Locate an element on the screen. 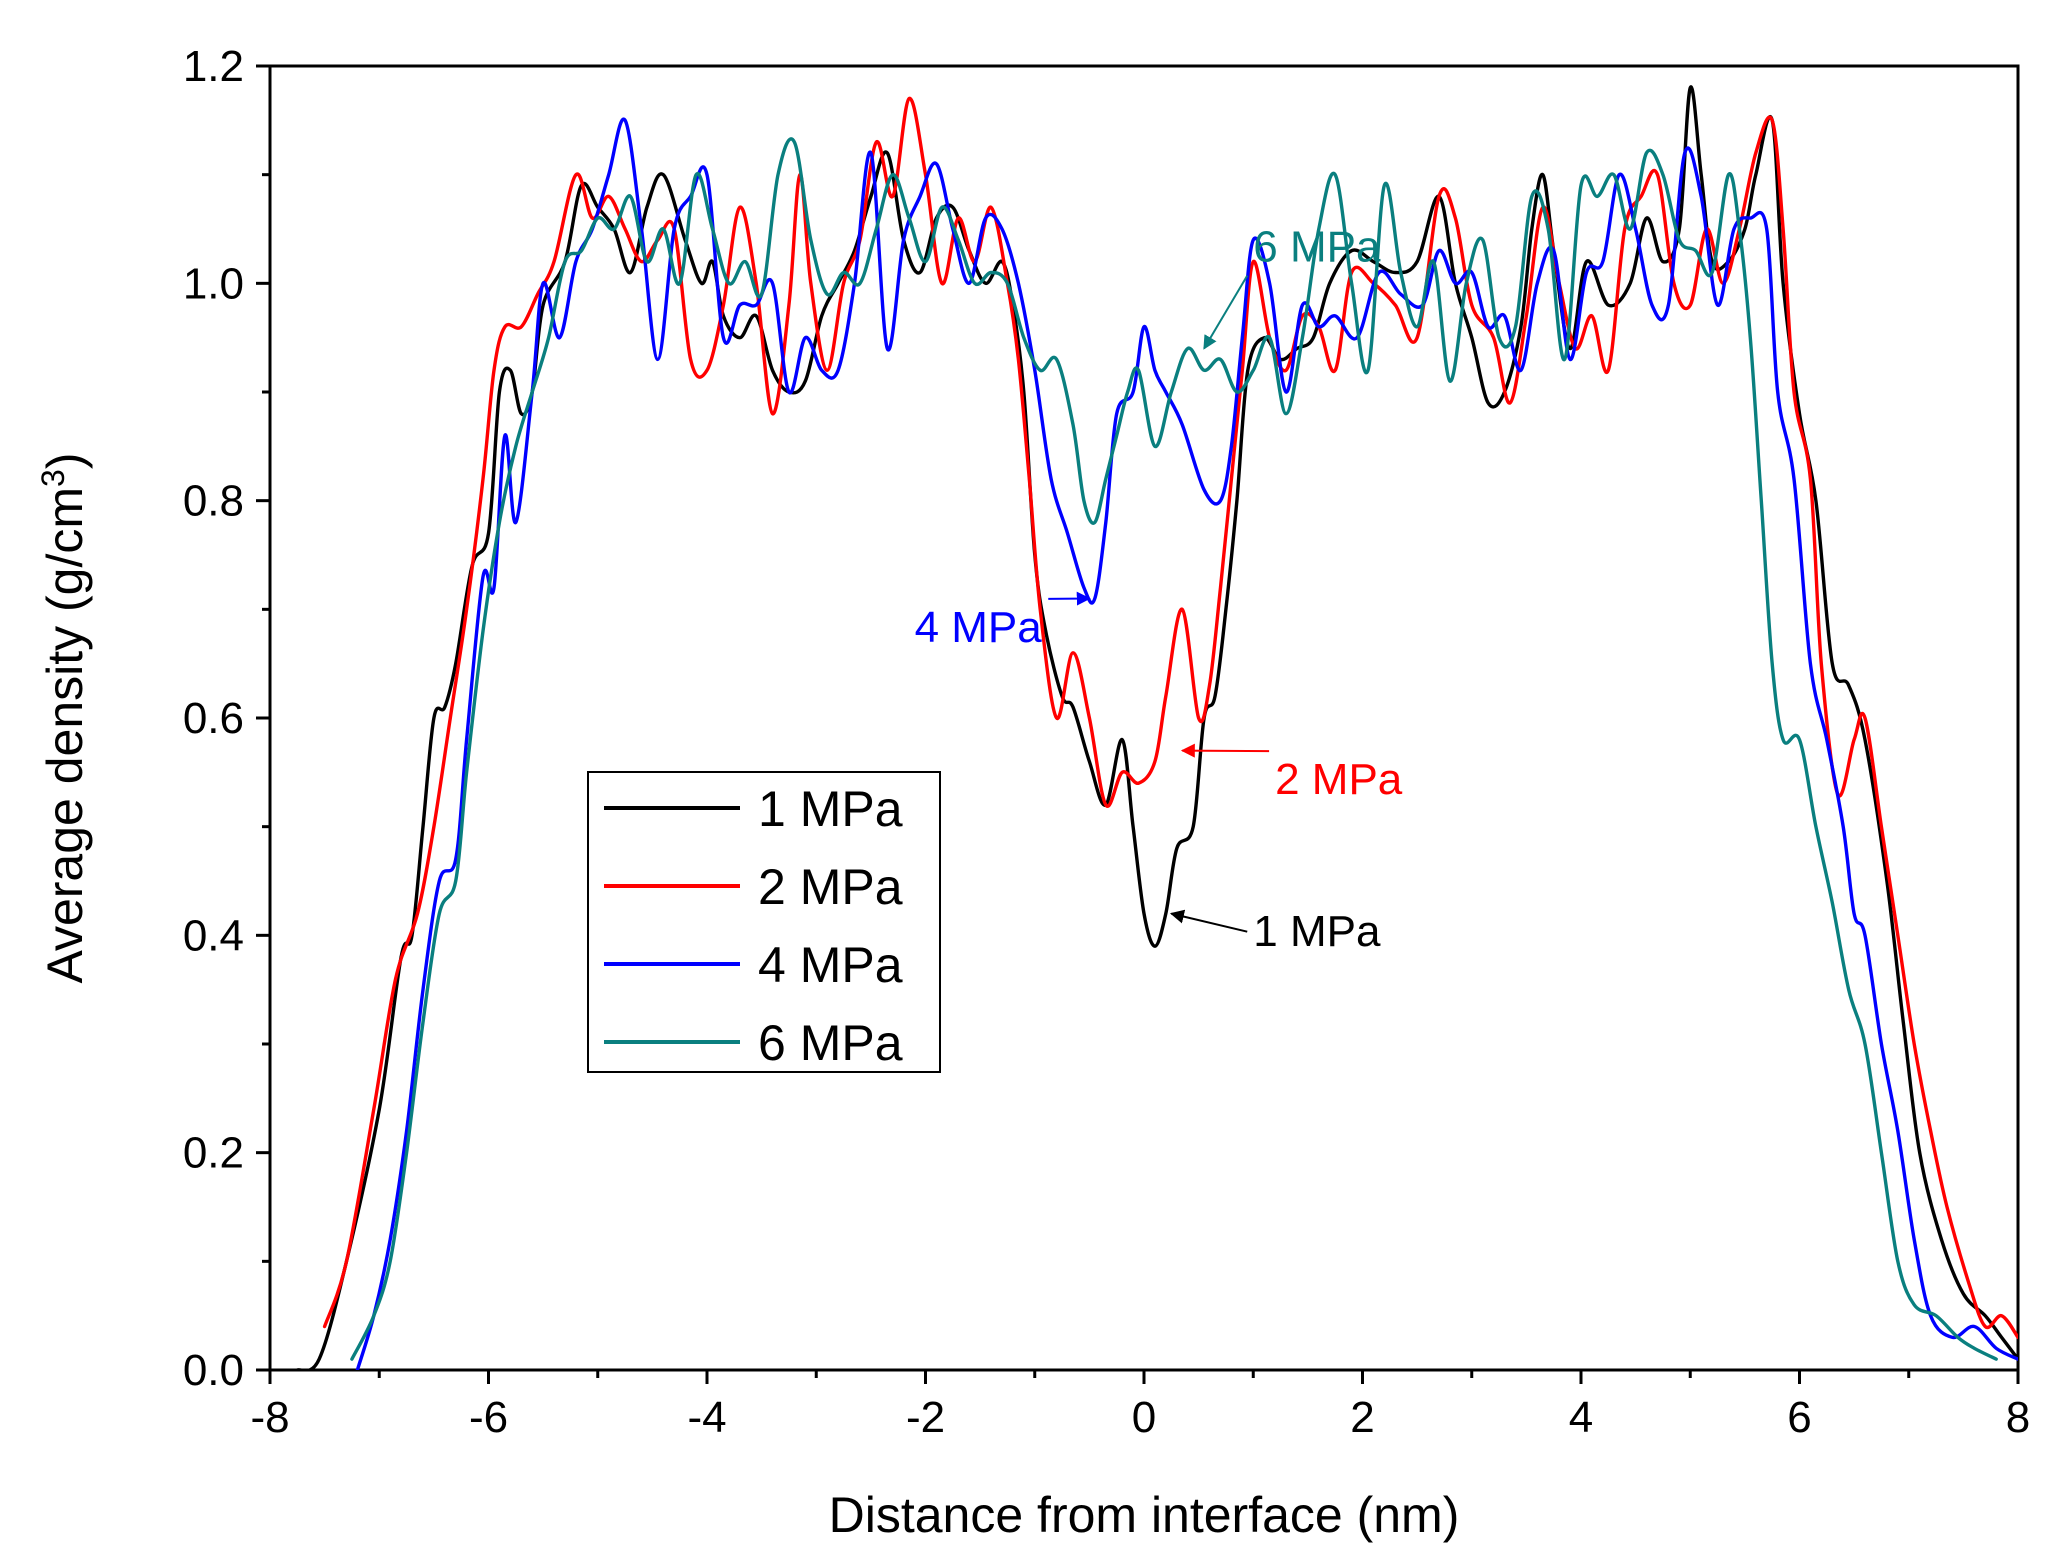 Image resolution: width=2048 pixels, height=1557 pixels. annotation-label-2-mpa: 2 MPa is located at coordinates (1339, 779).